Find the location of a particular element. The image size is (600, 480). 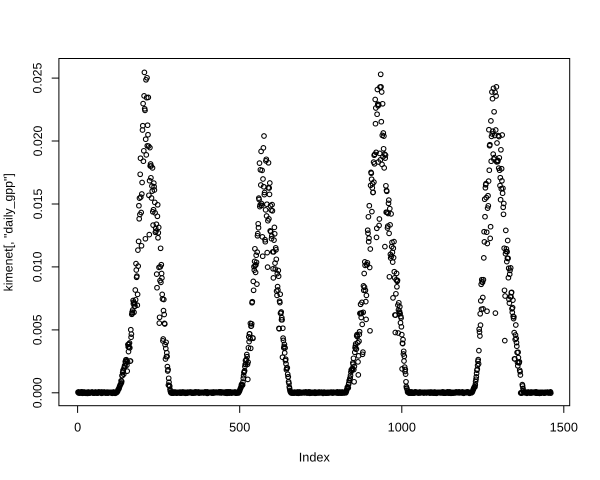

svg-text: 1500 is located at coordinates (564, 428).